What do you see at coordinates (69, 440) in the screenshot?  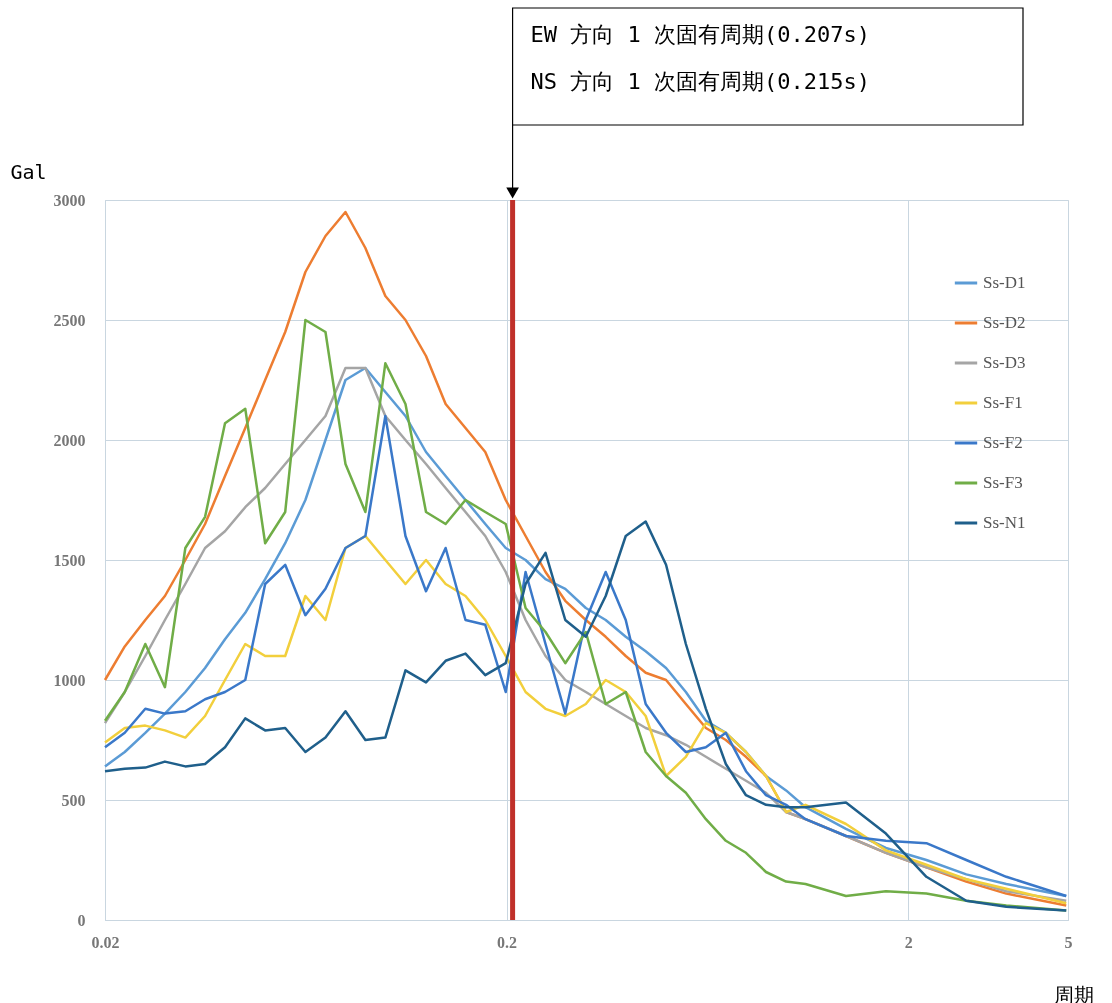 I see `y-tick-label: 2000` at bounding box center [69, 440].